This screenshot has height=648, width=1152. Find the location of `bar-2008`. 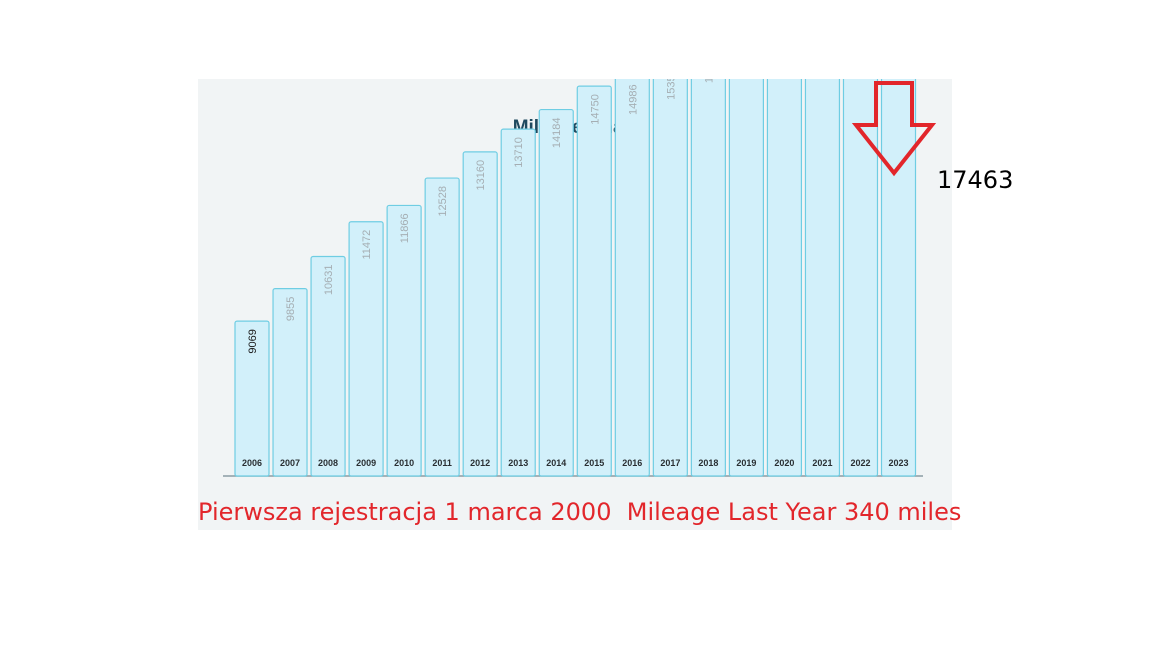

bar-2008 is located at coordinates (328, 366).